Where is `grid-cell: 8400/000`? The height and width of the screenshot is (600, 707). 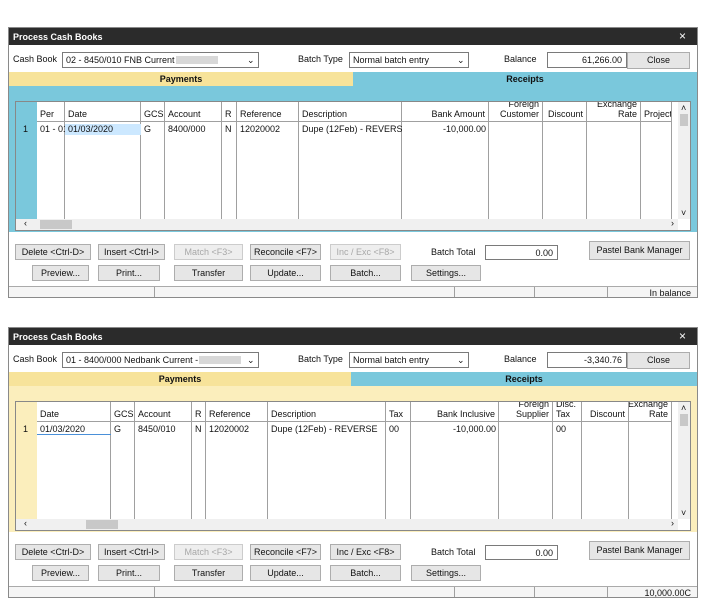 grid-cell: 8400/000 is located at coordinates (187, 129).